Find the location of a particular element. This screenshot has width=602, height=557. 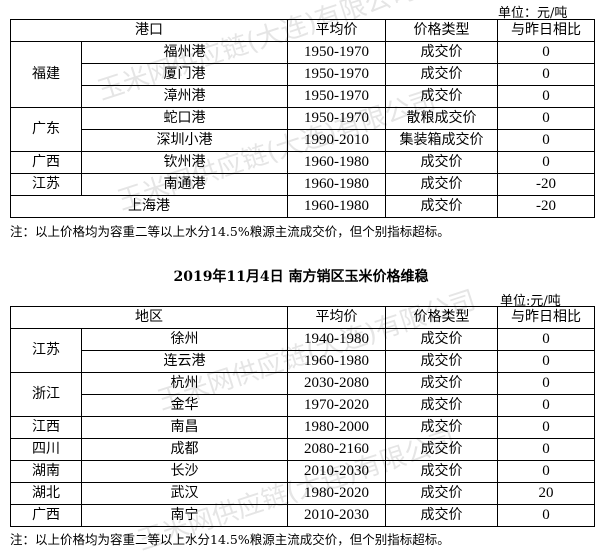

header-region: 地区 is located at coordinates (149, 317).